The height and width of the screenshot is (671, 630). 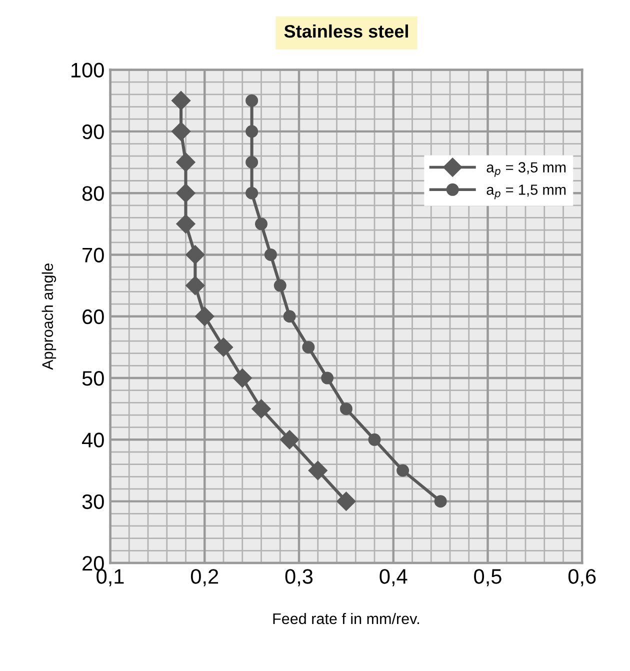 I want to click on y-tick-label: 50, so click(x=93, y=378).